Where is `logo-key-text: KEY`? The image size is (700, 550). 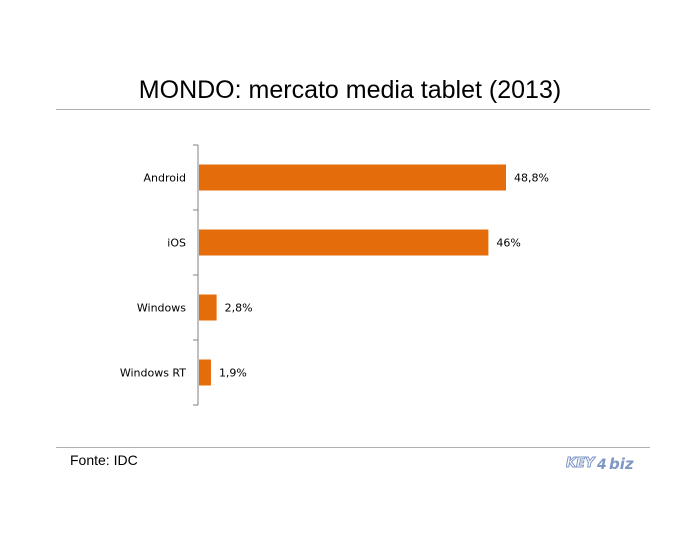
logo-key-text: KEY is located at coordinates (581, 463).